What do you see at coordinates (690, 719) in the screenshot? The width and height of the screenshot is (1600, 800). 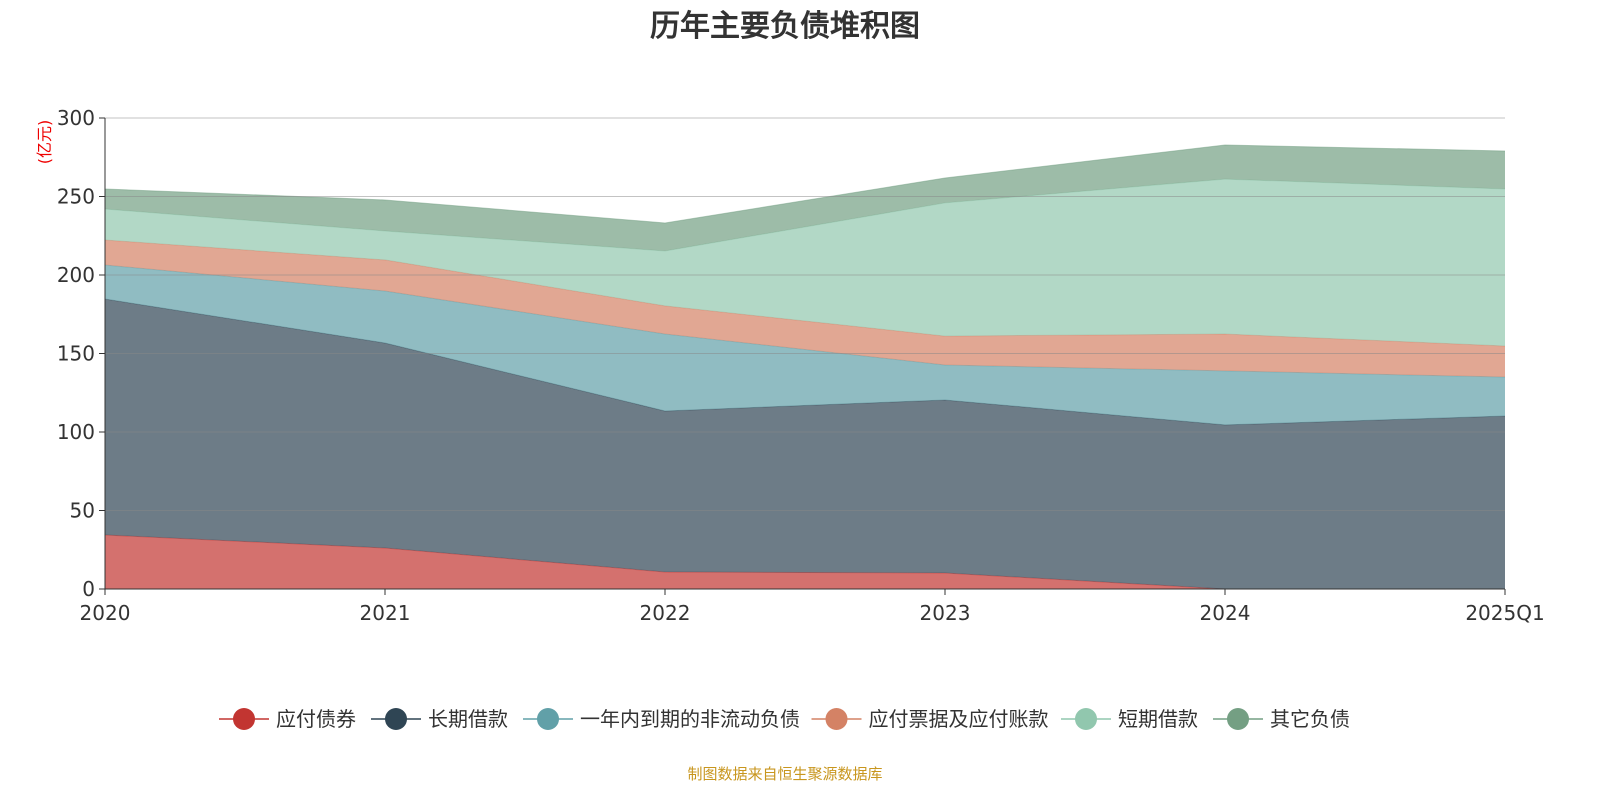 I see `legend-label-2: 一年内到期的非流动负债` at bounding box center [690, 719].